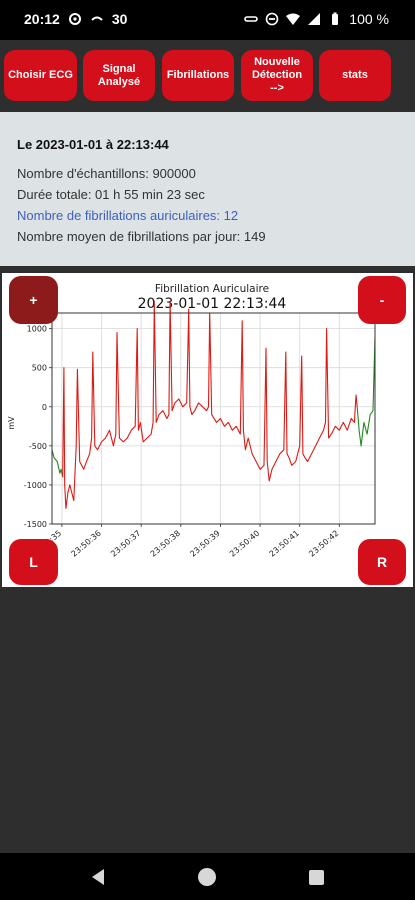 This screenshot has height=900, width=415. I want to click on vpn-key-icon, so click(251, 19).